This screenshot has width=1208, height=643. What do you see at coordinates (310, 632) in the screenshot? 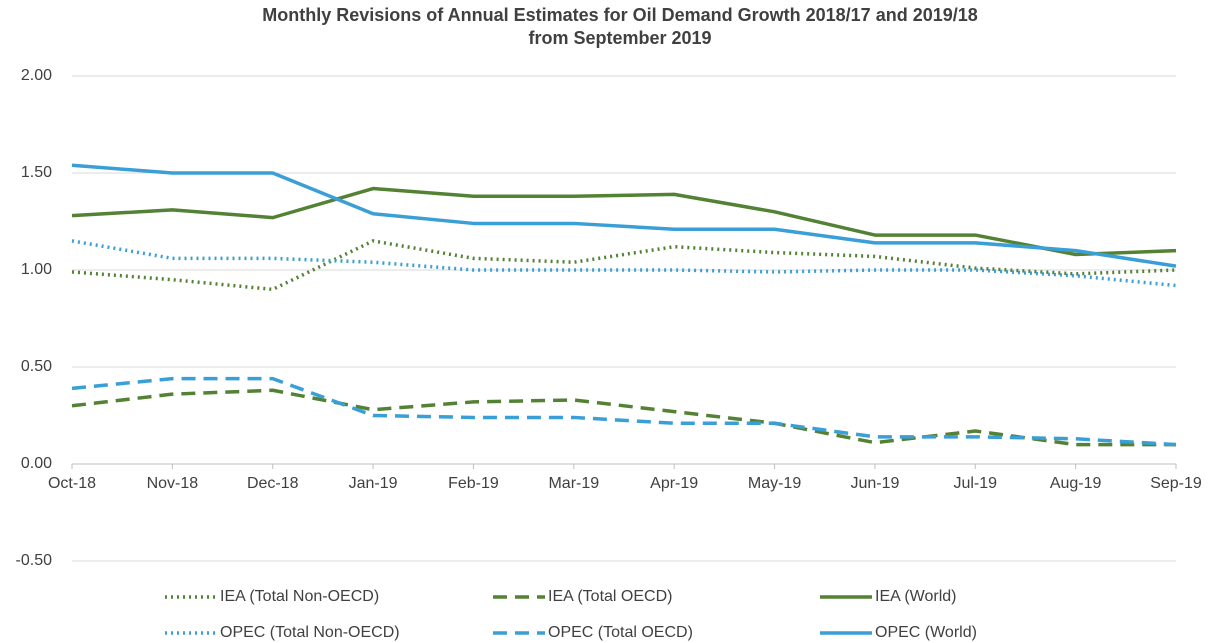
I see `legend-label: OPEC (Total Non-OECD)` at bounding box center [310, 632].